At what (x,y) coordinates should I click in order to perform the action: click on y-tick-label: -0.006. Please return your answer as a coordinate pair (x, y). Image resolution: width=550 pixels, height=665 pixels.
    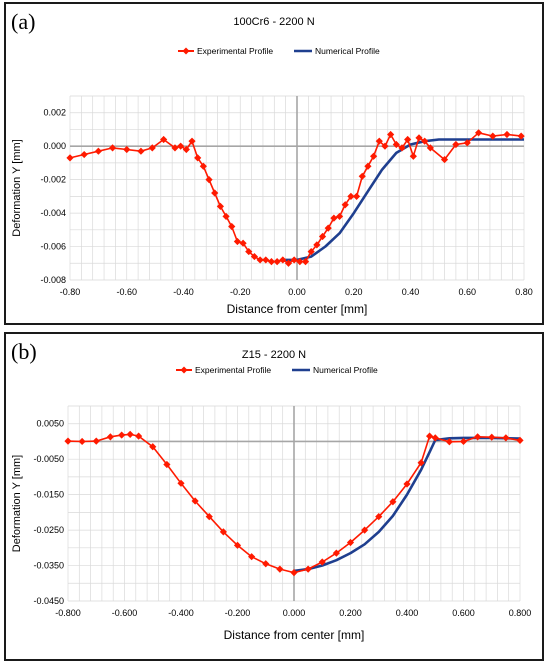
    Looking at the image, I should click on (53, 247).